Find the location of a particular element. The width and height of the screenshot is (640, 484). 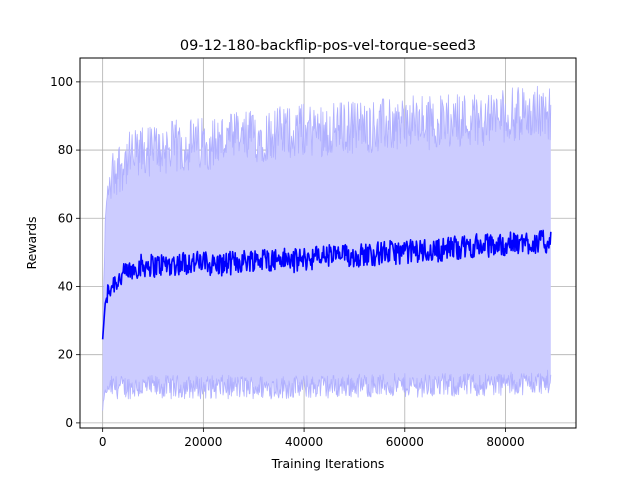

x-tick-label: 80000 is located at coordinates (505, 442).